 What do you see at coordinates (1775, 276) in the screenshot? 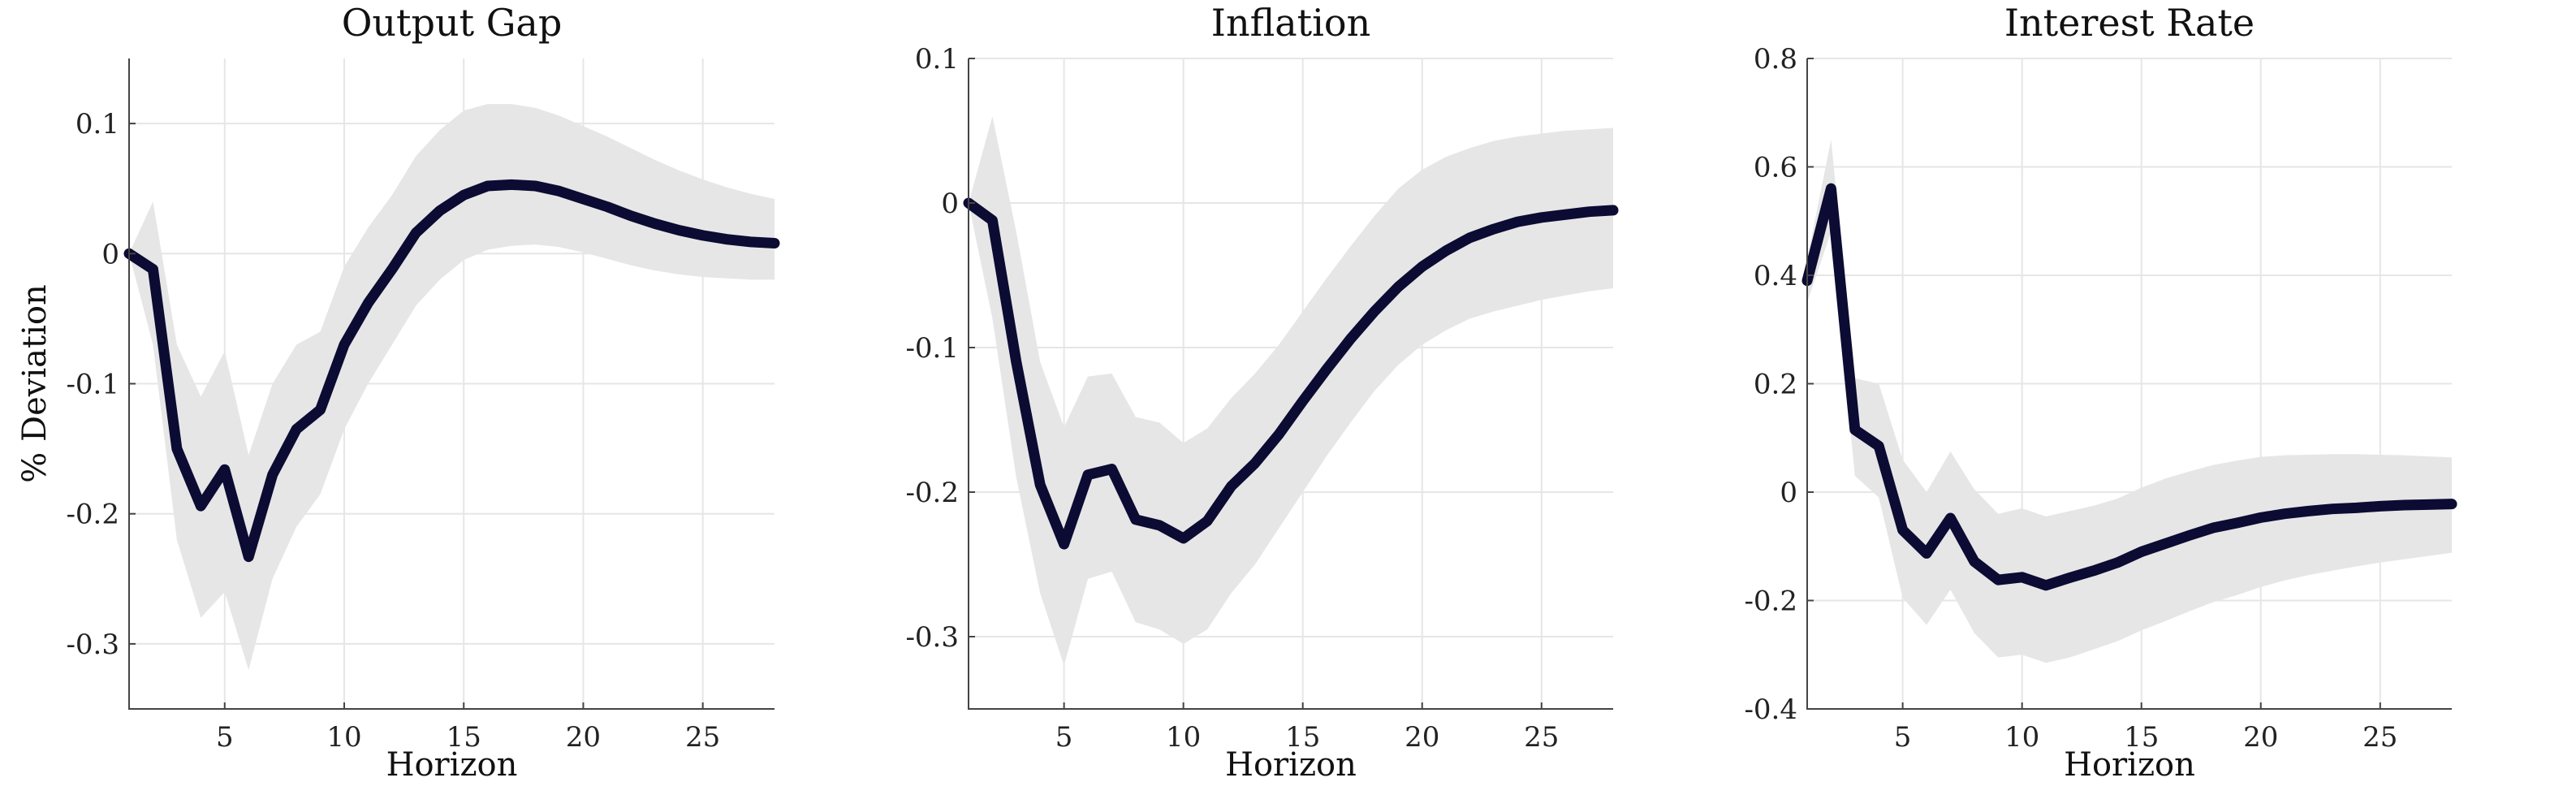
I see `y-tick-label: 0.4` at bounding box center [1775, 276].